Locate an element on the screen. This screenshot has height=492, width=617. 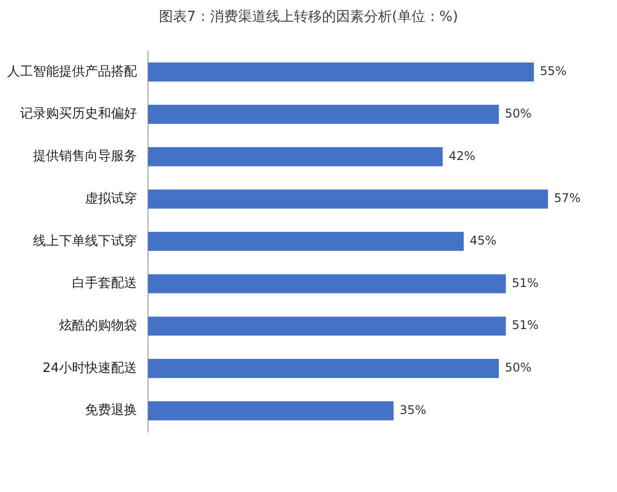
data-label: 42% is located at coordinates (462, 155).